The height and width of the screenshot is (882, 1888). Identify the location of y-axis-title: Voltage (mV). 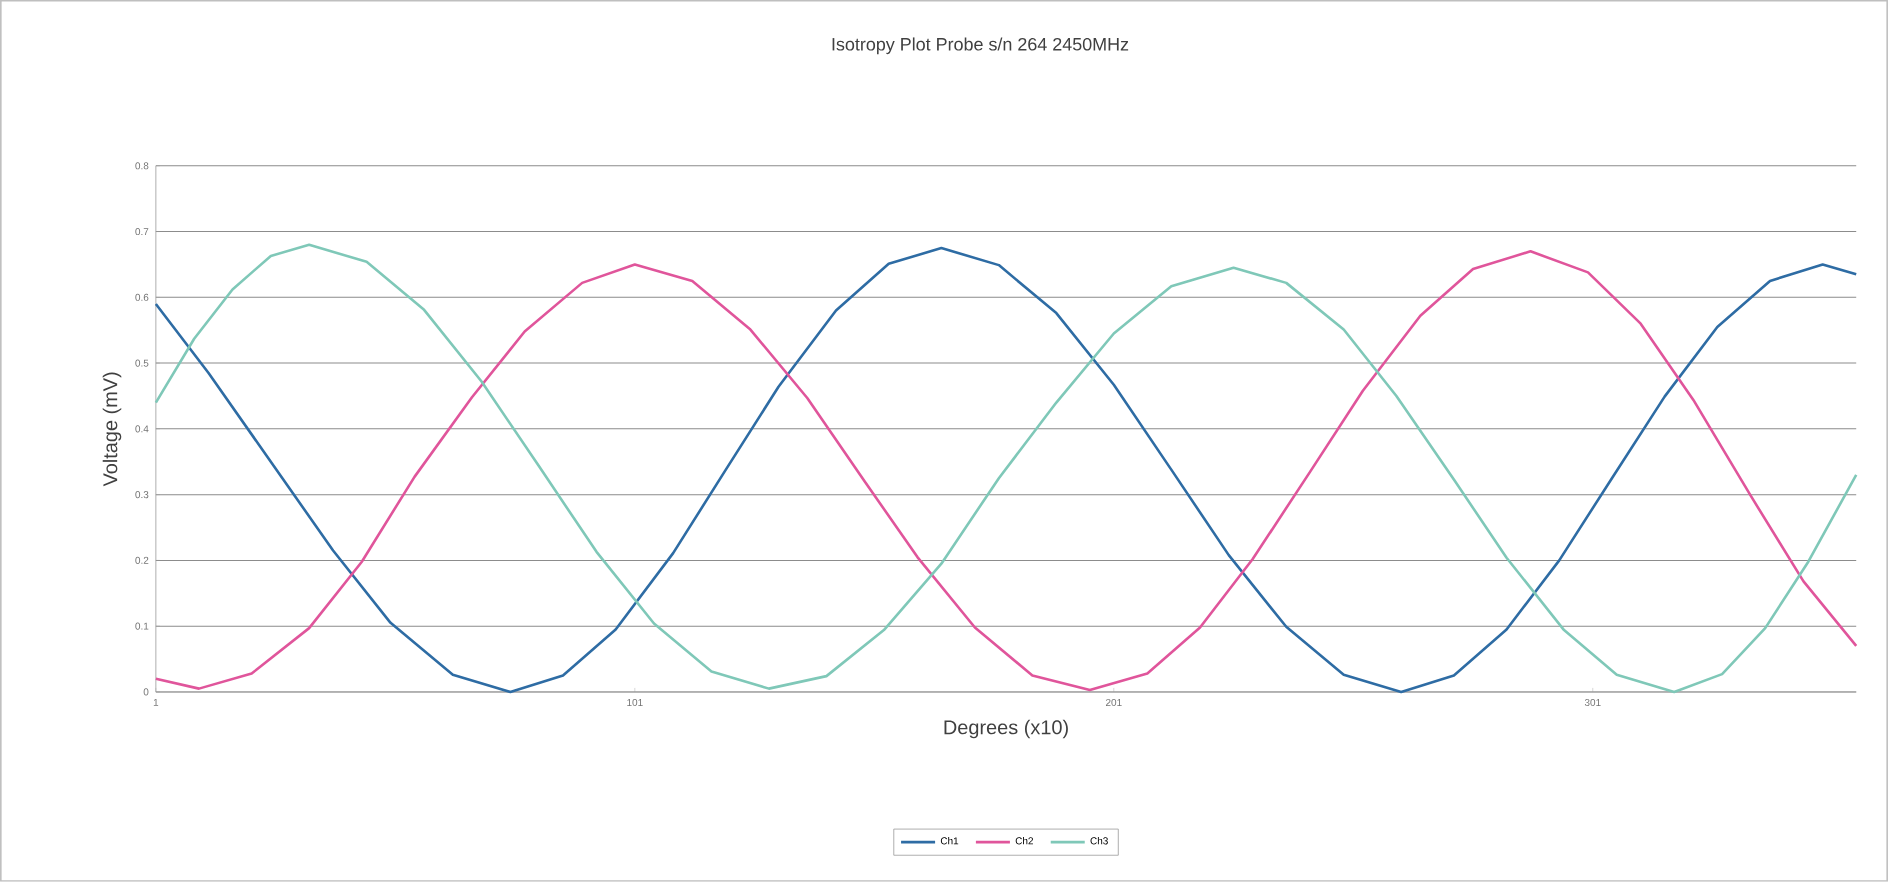
(112, 429).